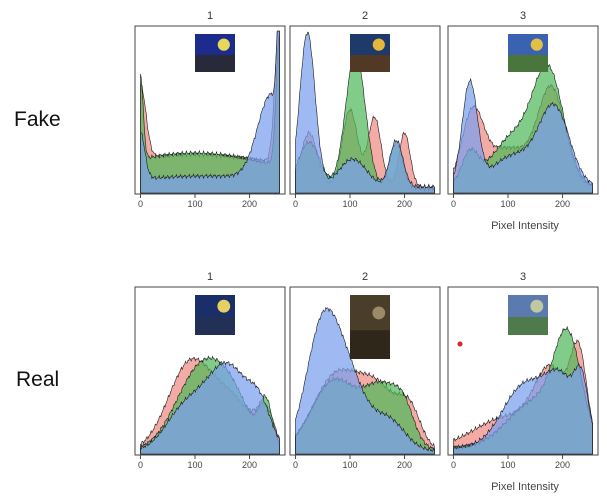 Image resolution: width=607 pixels, height=500 pixels. I want to click on red-marker, so click(460, 344).